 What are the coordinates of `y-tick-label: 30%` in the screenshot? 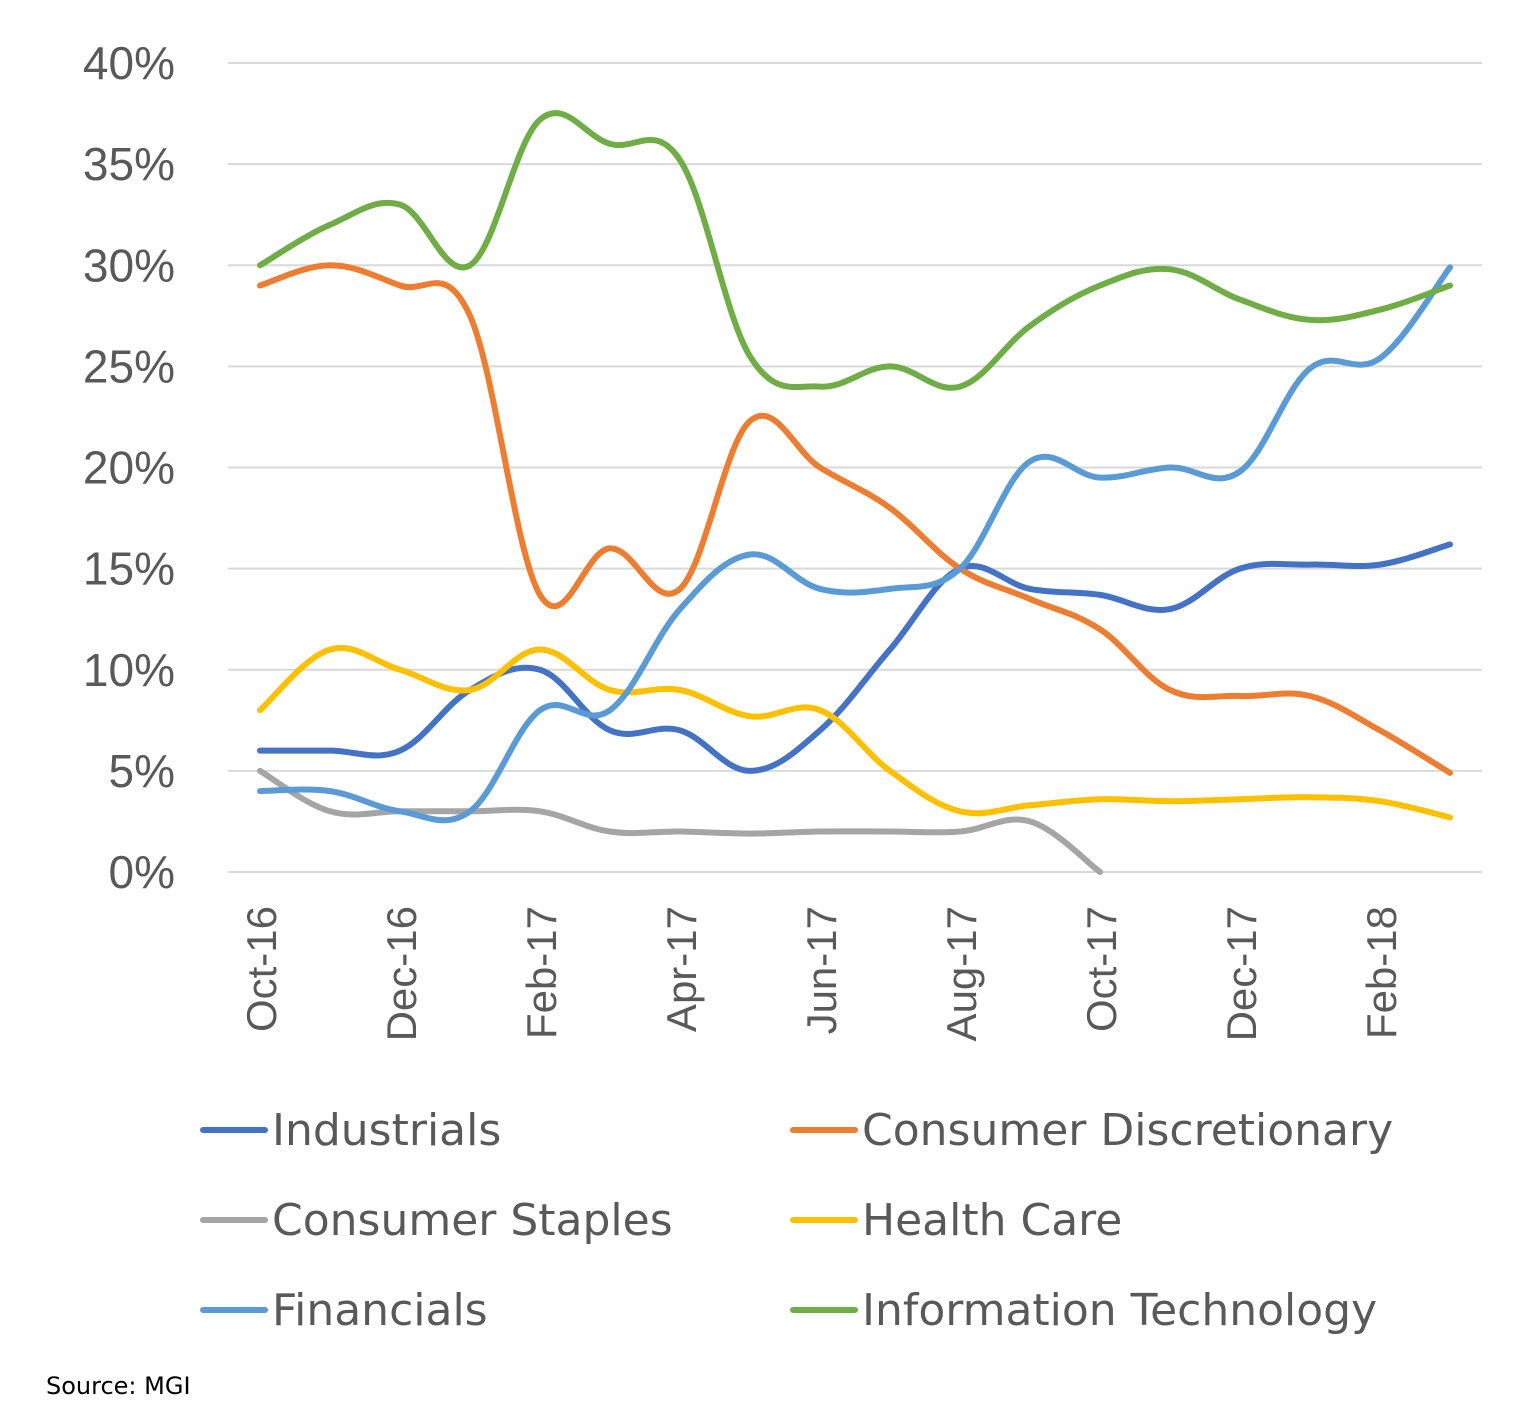 It's located at (129, 265).